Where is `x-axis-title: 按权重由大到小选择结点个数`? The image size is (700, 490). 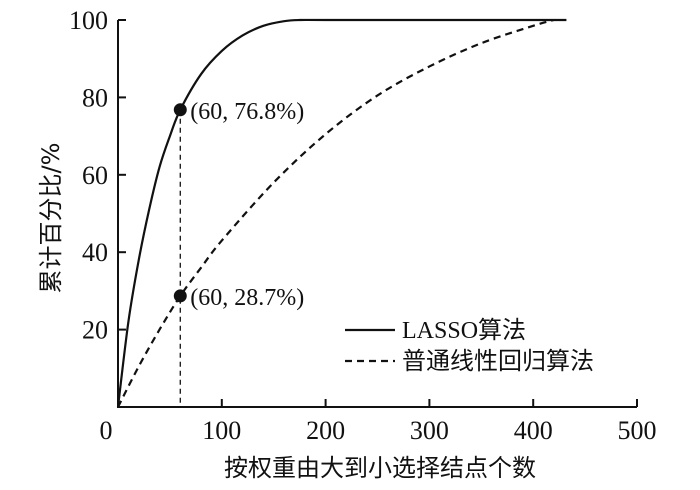
x-axis-title: 按权重由大到小选择结点个数 is located at coordinates (380, 468).